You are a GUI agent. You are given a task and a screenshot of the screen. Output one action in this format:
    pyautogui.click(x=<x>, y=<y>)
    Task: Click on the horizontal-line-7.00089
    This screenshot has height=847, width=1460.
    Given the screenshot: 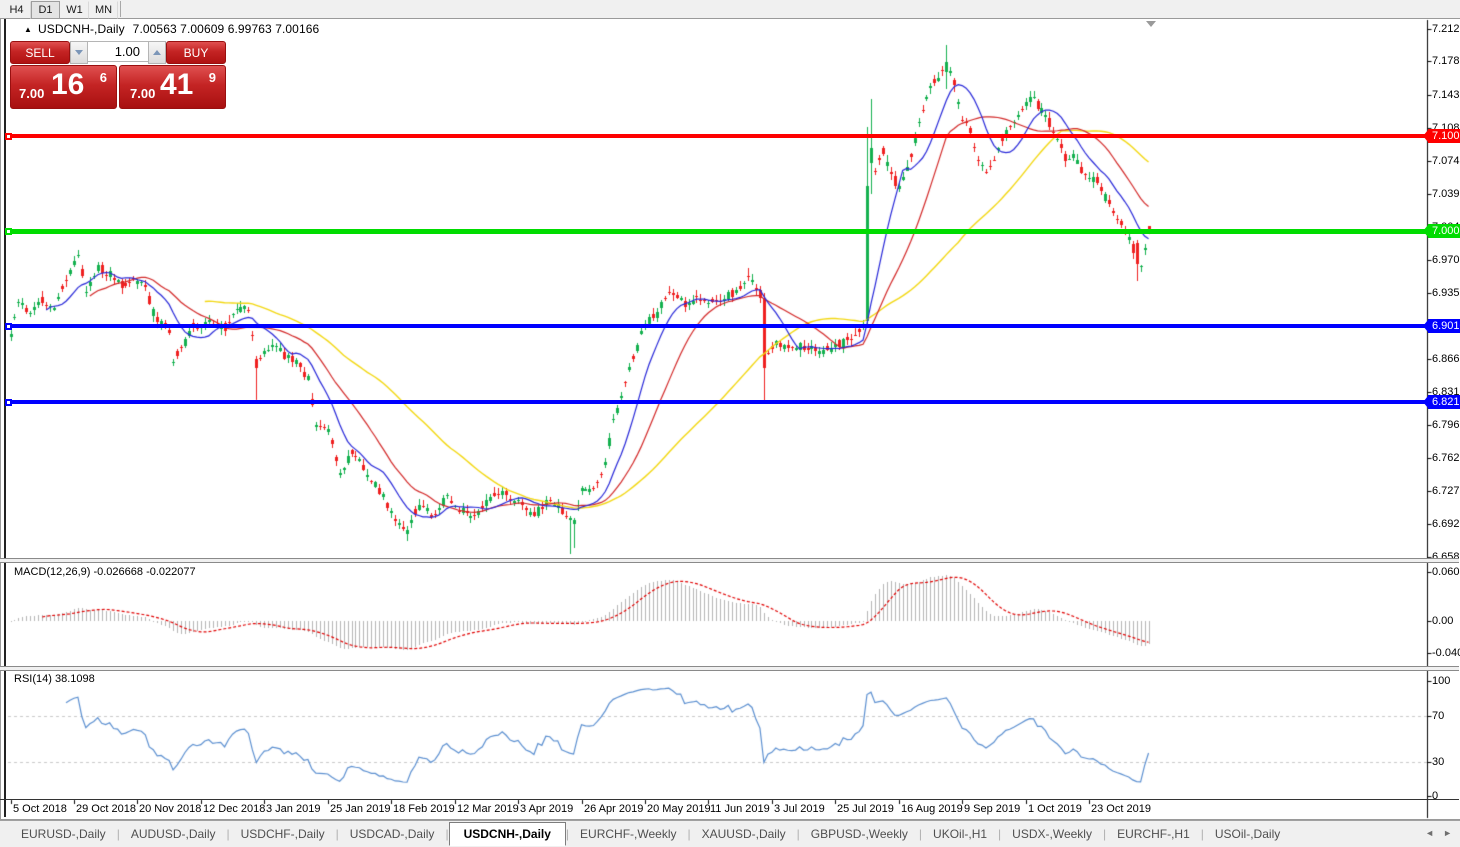 What is the action you would take?
    pyautogui.click(x=716, y=231)
    